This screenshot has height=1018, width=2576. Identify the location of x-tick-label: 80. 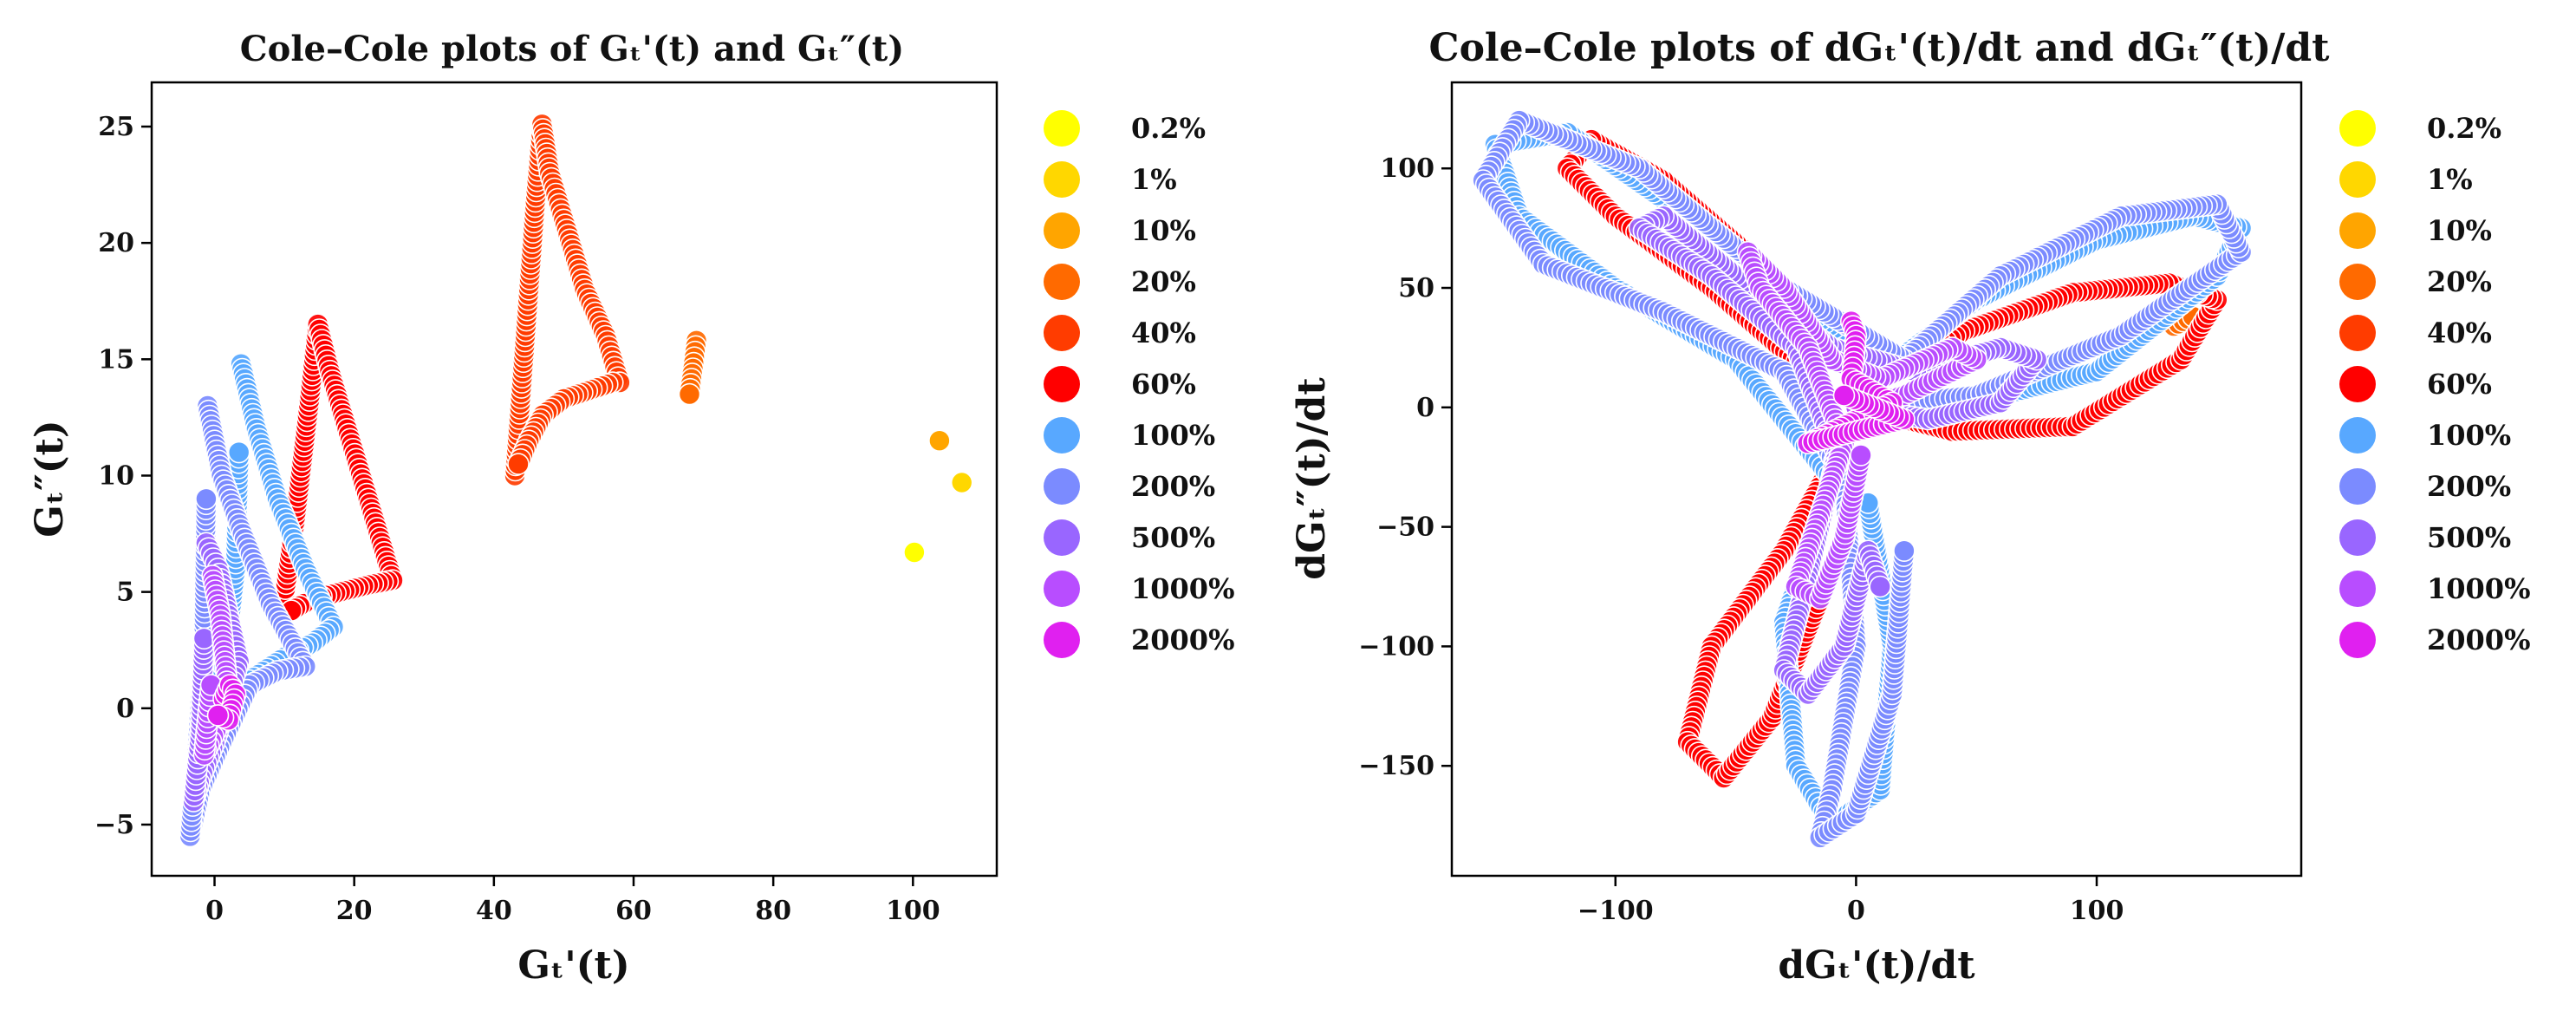
(773, 911).